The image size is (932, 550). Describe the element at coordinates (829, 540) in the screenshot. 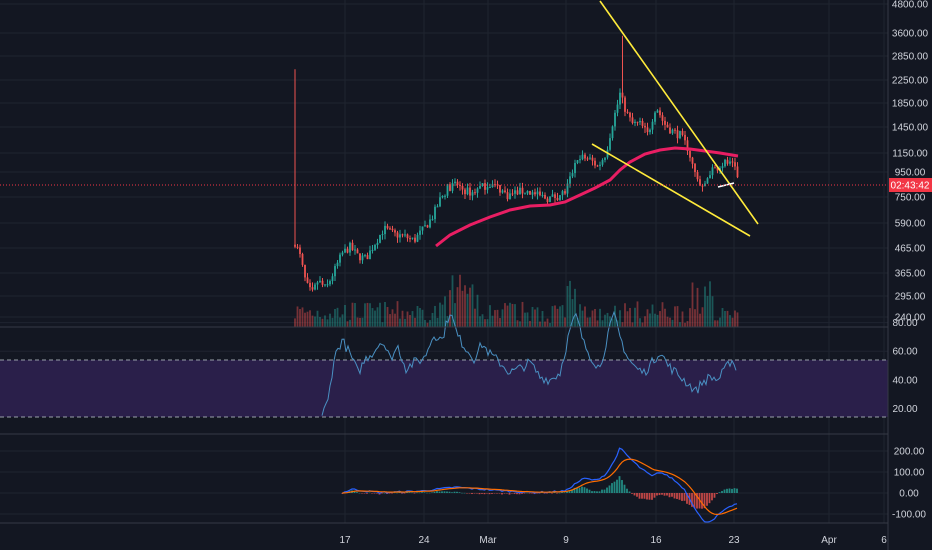

I see `time-tick-label: Apr` at that location.